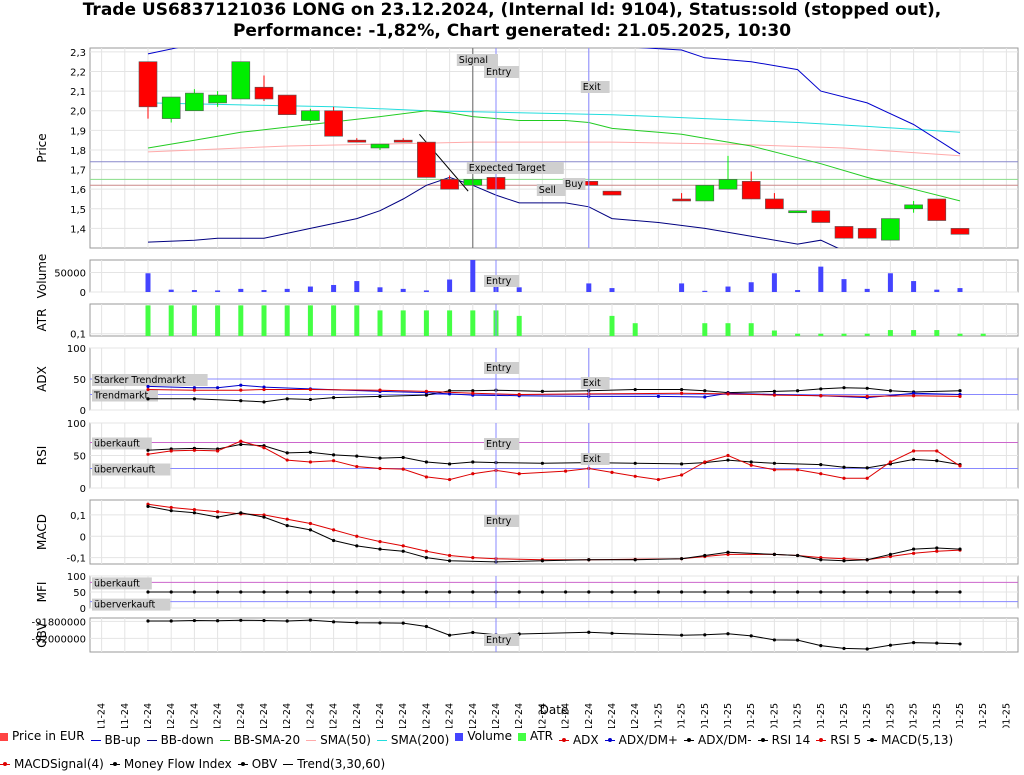  I want to click on price-tick-label: 2,2, so click(78, 73).